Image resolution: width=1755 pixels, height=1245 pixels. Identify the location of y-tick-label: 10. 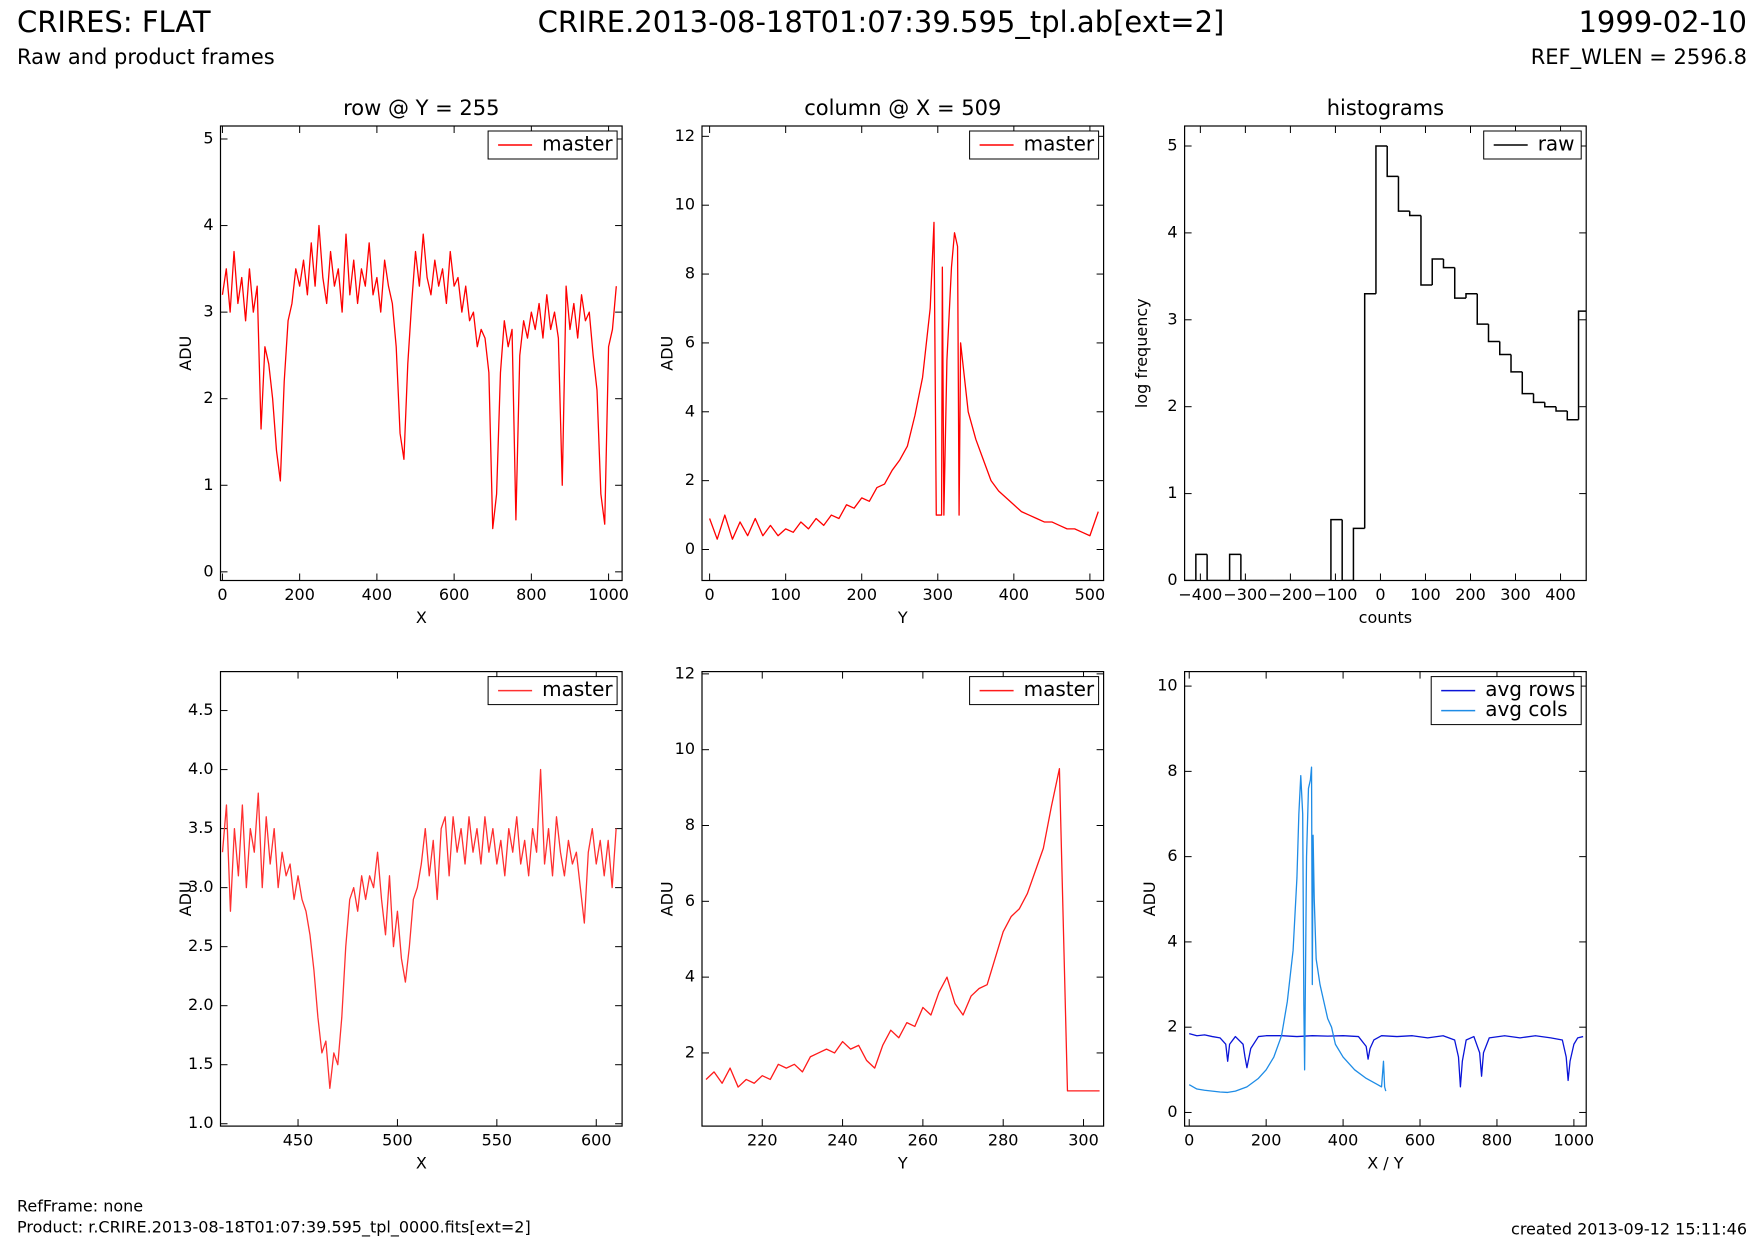
(685, 748).